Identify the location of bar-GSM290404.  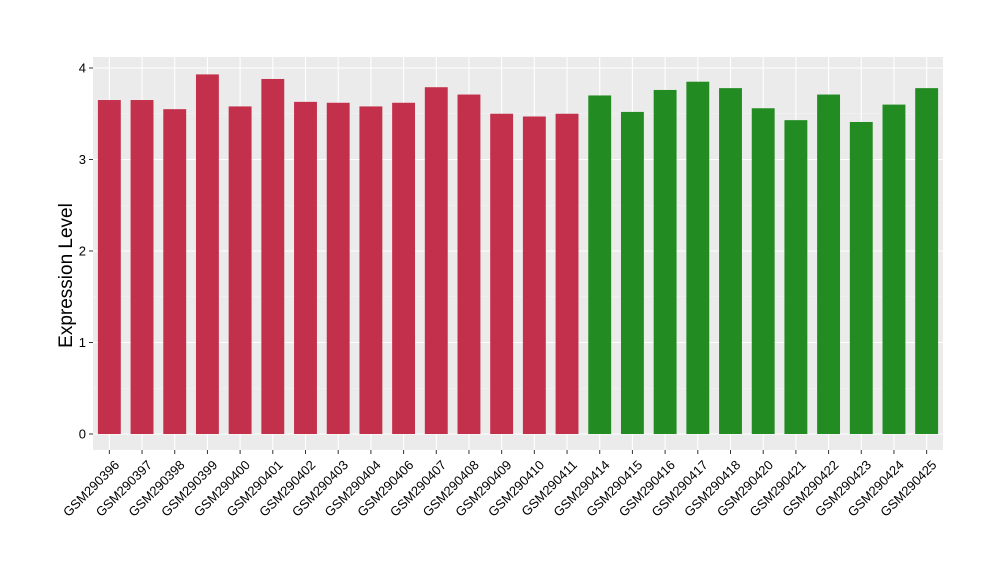
(371, 270).